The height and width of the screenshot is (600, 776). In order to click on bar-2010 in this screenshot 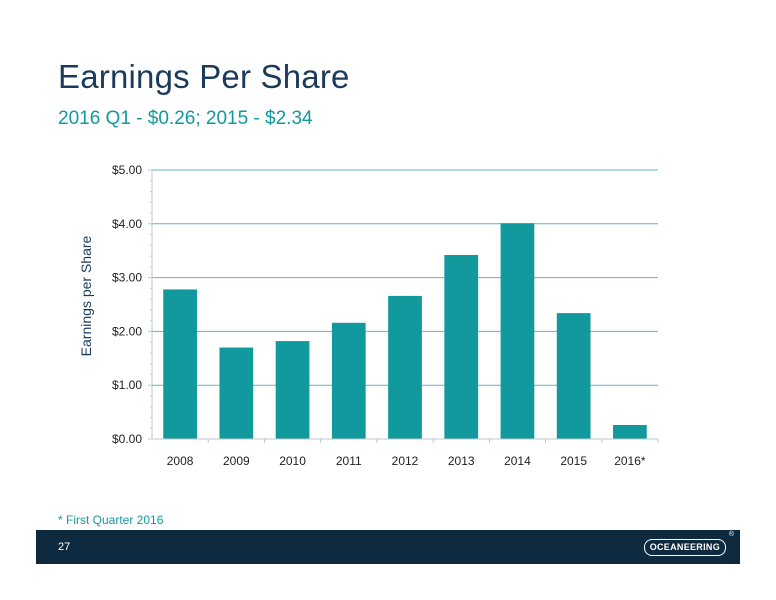, I will do `click(292, 390)`.